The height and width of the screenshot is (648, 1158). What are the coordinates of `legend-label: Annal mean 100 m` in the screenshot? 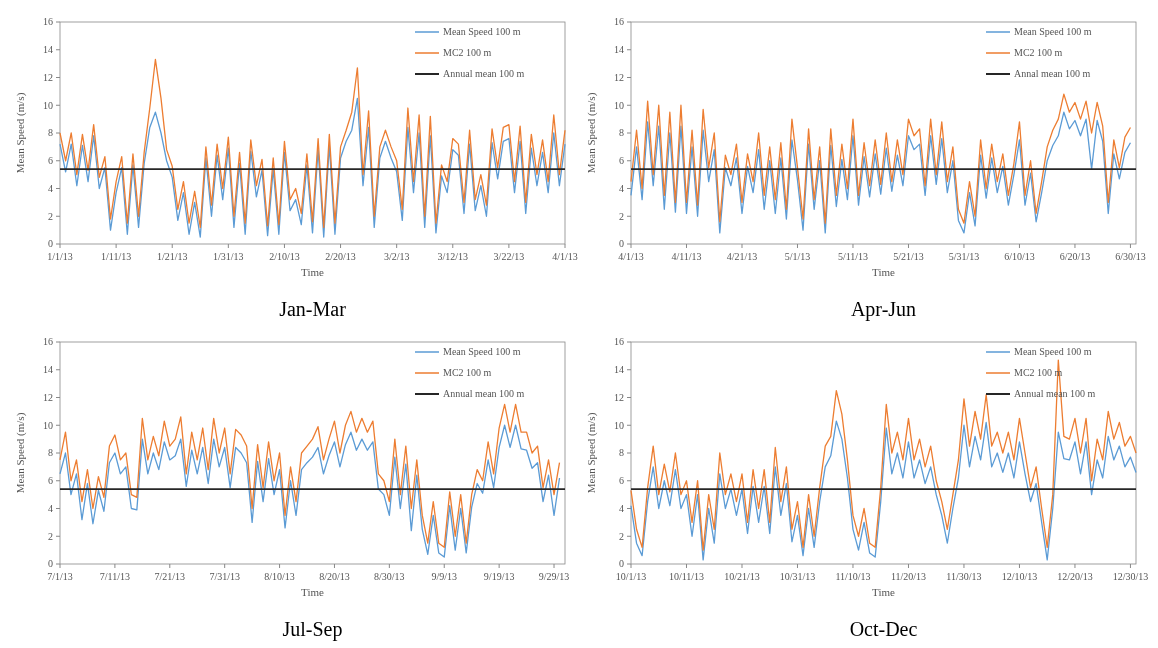 It's located at (1052, 74).